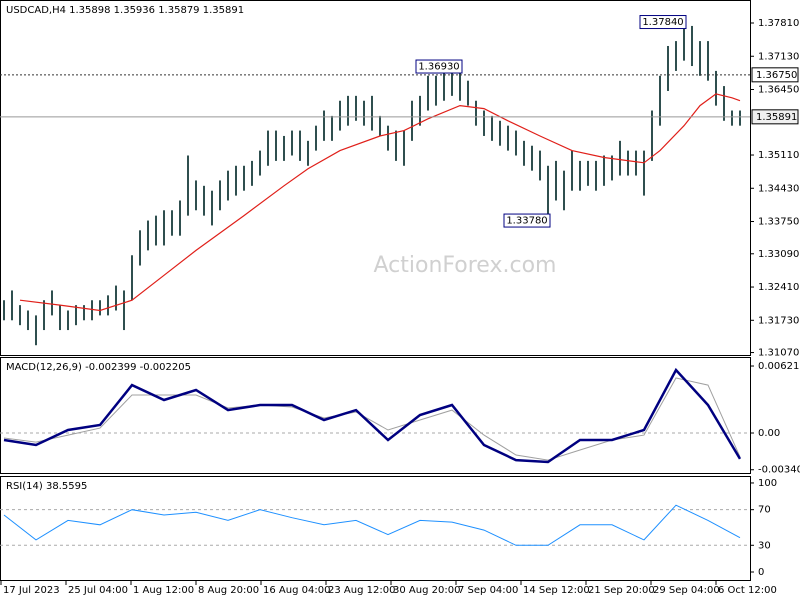 Image resolution: width=800 pixels, height=600 pixels. What do you see at coordinates (98, 590) in the screenshot?
I see `x-tick-label: 25 Jul 04:00` at bounding box center [98, 590].